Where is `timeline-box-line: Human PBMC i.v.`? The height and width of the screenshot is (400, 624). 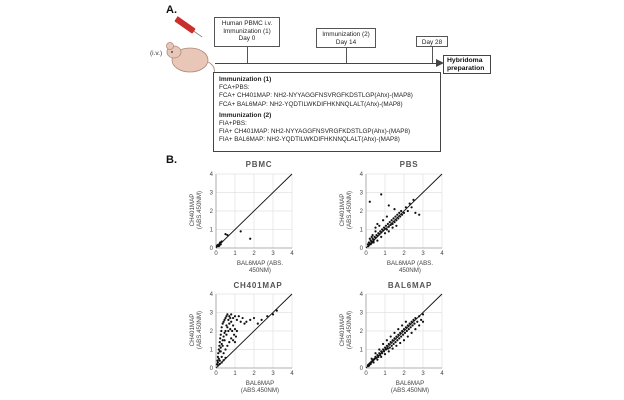
timeline-box-line: Human PBMC i.v. is located at coordinates (247, 23).